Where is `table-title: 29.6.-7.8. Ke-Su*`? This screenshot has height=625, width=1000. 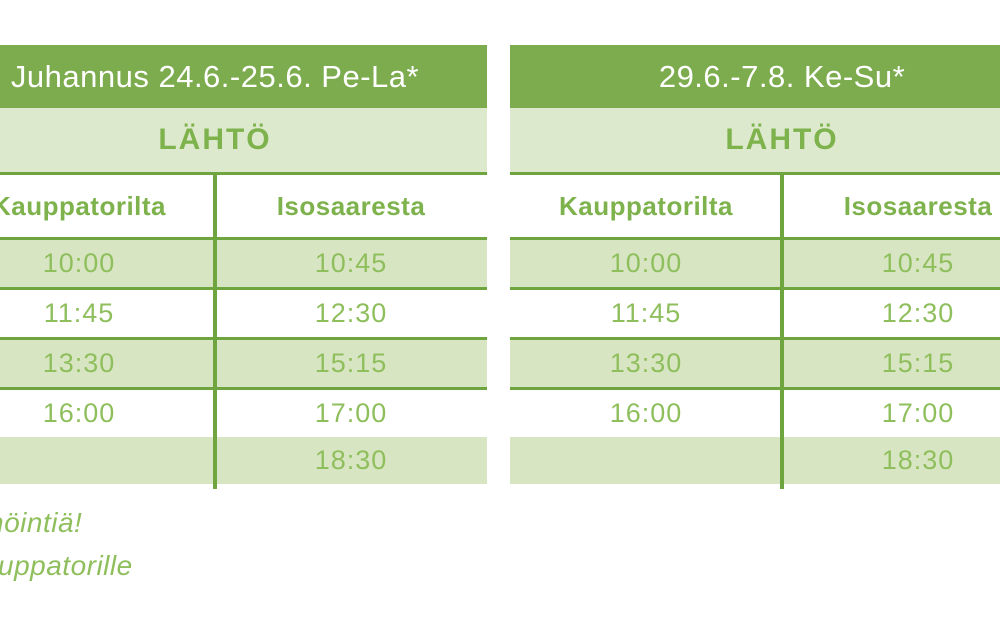
table-title: 29.6.-7.8. Ke-Su* is located at coordinates (755, 76).